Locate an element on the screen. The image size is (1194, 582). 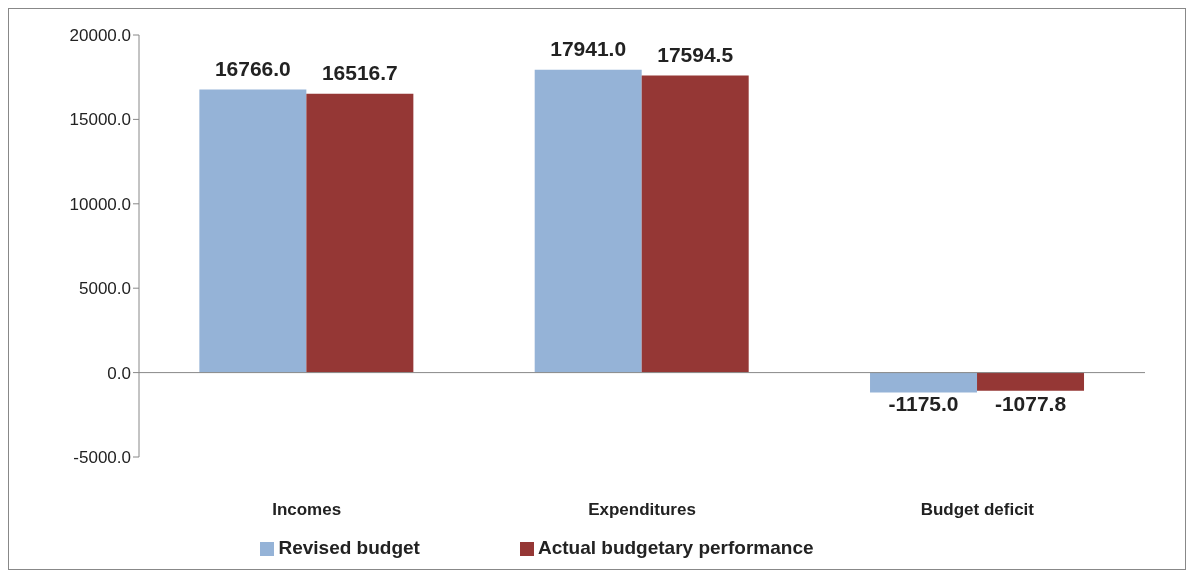
data-label: 16516.7 is located at coordinates (359, 72).